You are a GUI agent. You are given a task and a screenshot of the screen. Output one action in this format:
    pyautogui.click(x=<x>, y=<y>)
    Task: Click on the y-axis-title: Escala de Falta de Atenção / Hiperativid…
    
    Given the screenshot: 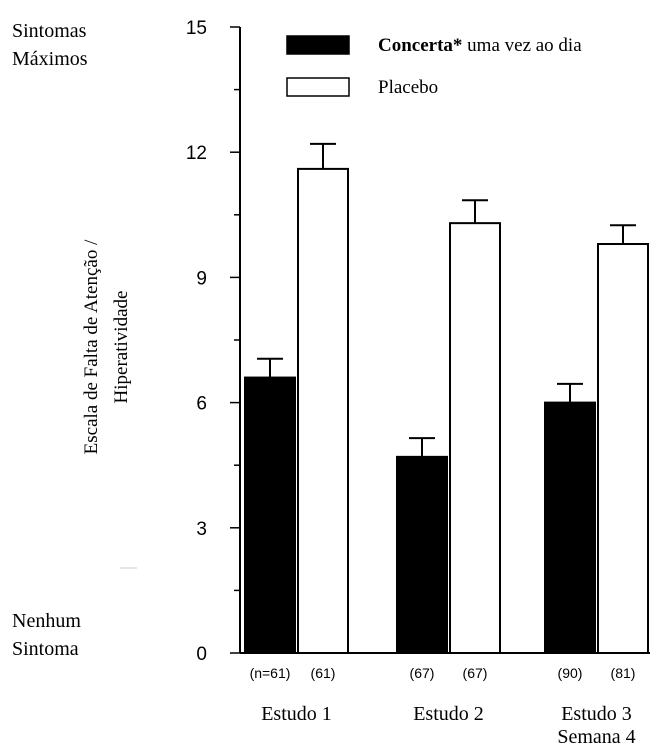 What is the action you would take?
    pyautogui.click(x=106, y=346)
    